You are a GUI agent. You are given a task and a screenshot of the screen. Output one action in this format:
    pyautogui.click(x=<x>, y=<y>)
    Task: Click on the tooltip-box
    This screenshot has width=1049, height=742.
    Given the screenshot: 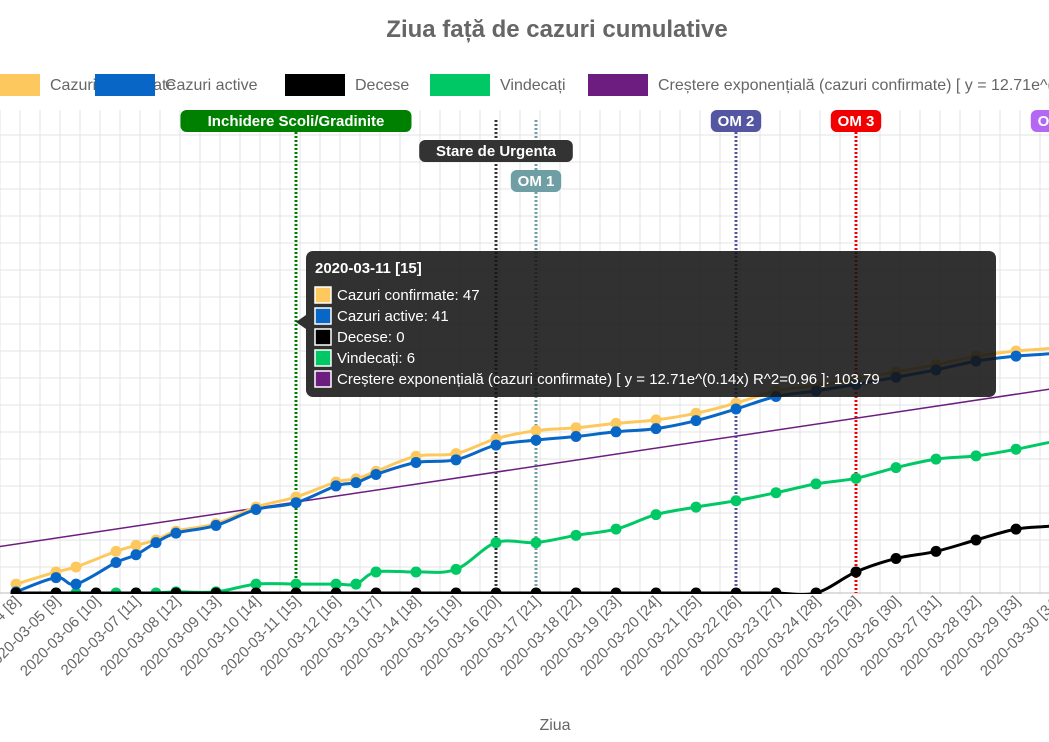 What is the action you would take?
    pyautogui.click(x=651, y=324)
    